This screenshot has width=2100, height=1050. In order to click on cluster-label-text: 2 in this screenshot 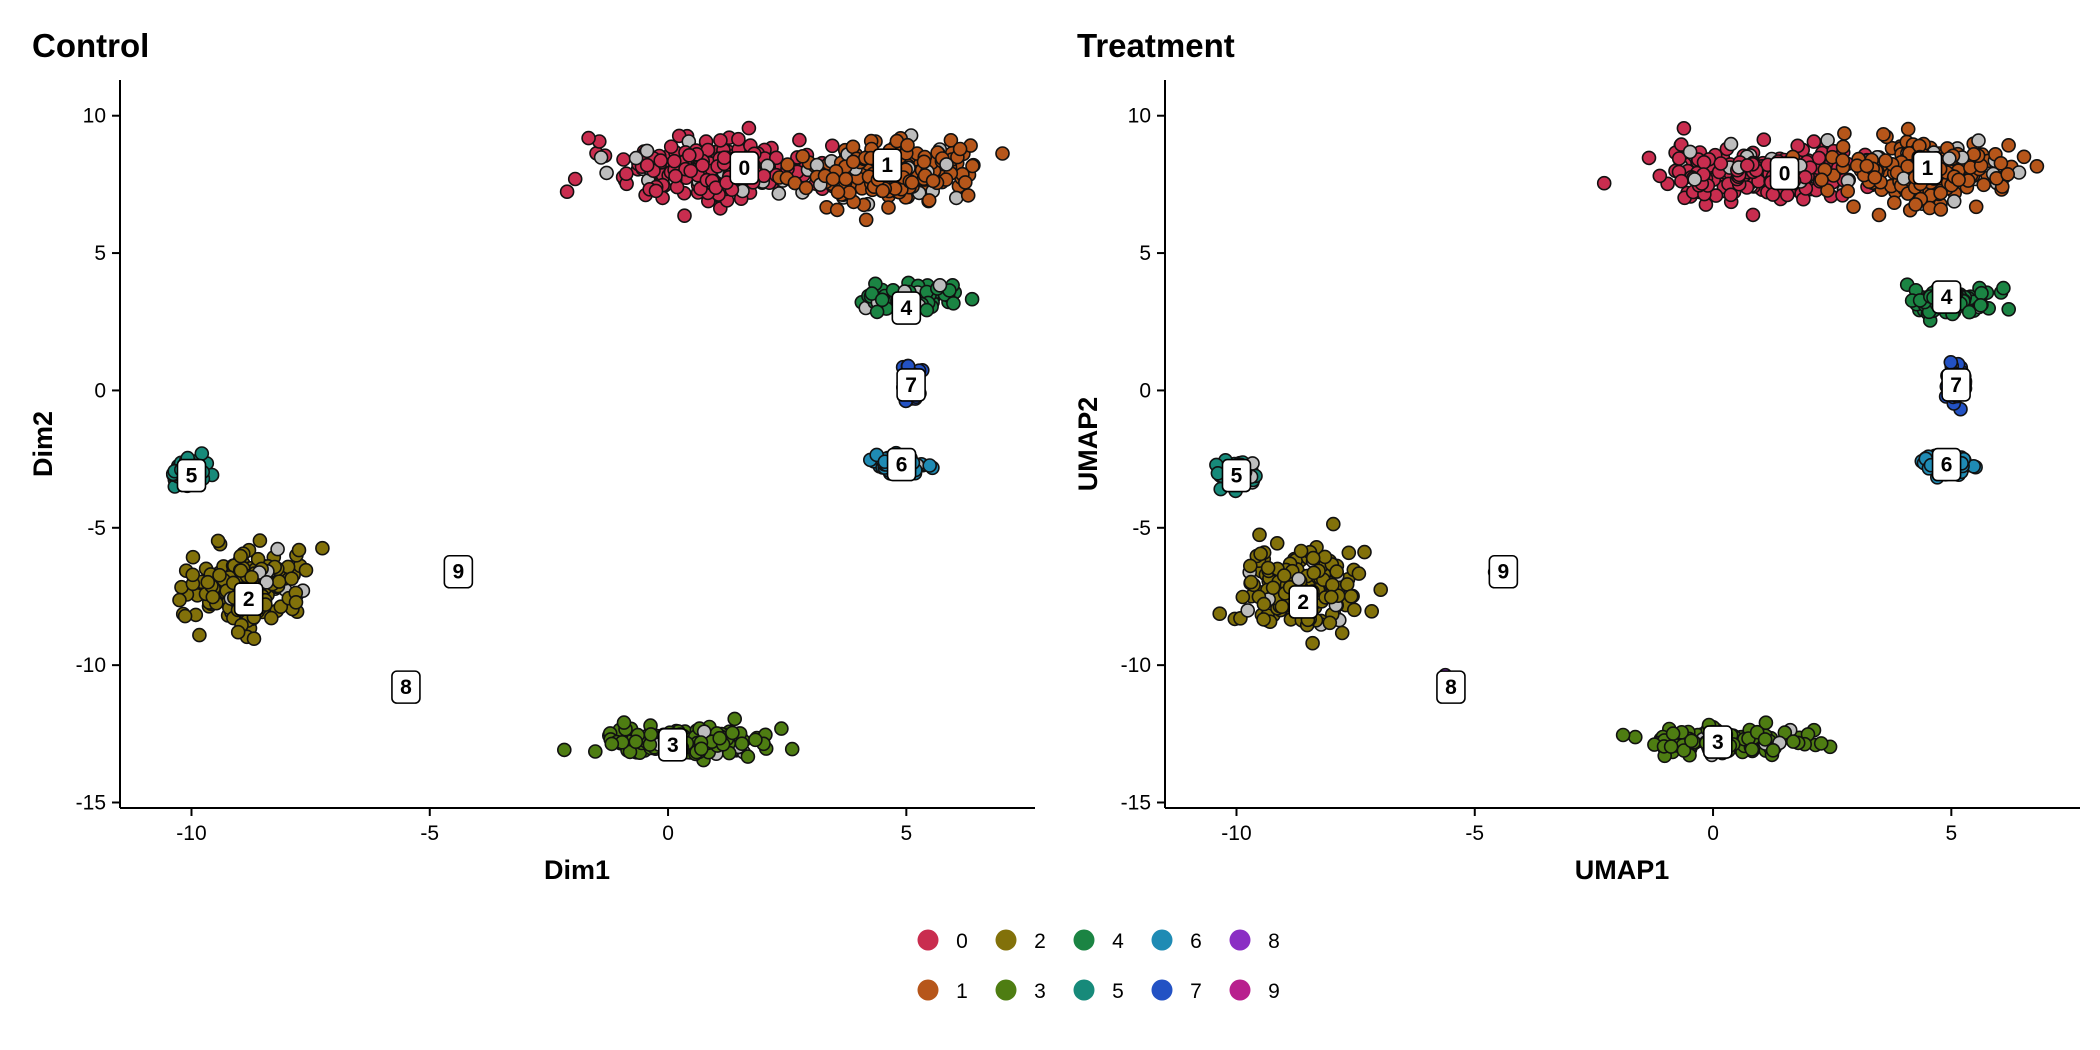, I will do `click(1303, 602)`.